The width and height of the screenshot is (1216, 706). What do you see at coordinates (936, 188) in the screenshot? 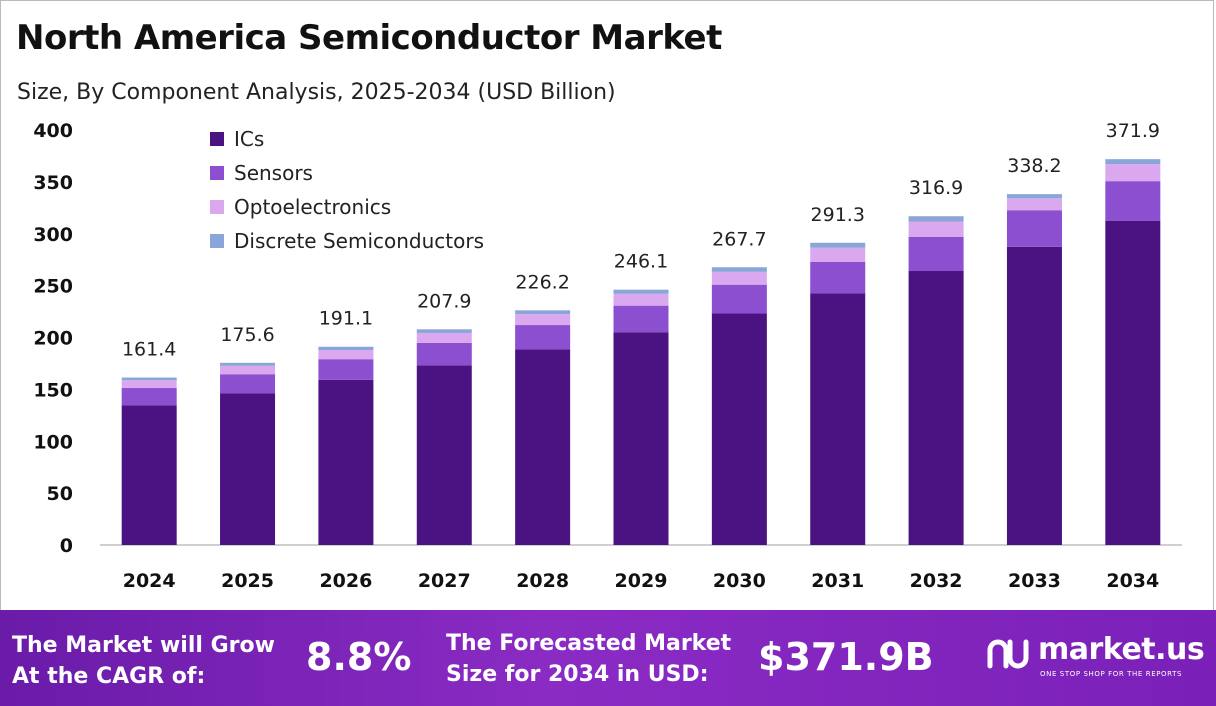
I see `bar-total-label: 316.9` at bounding box center [936, 188].